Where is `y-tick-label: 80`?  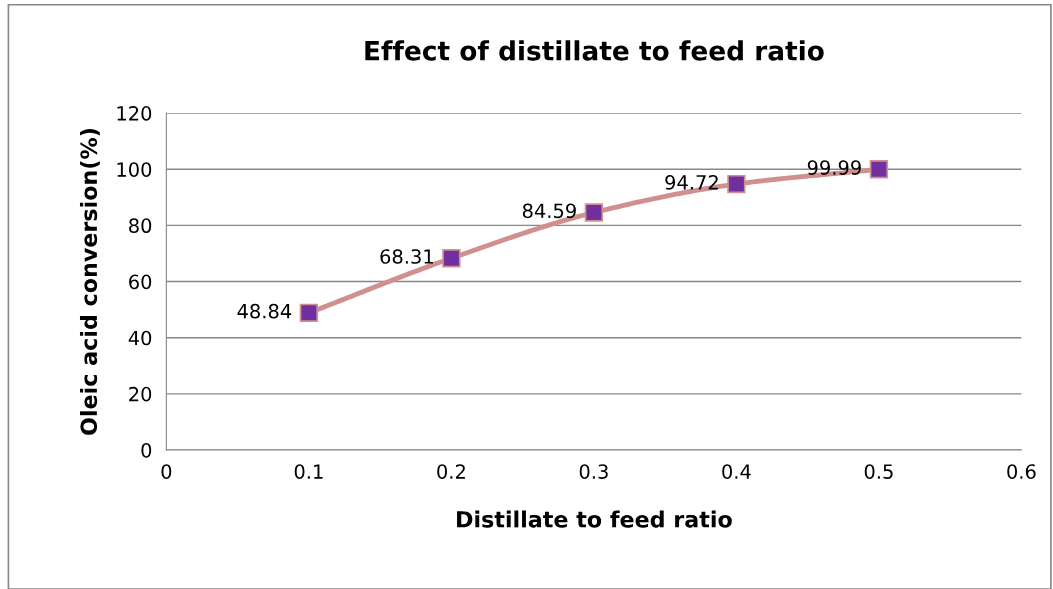 y-tick-label: 80 is located at coordinates (140, 226).